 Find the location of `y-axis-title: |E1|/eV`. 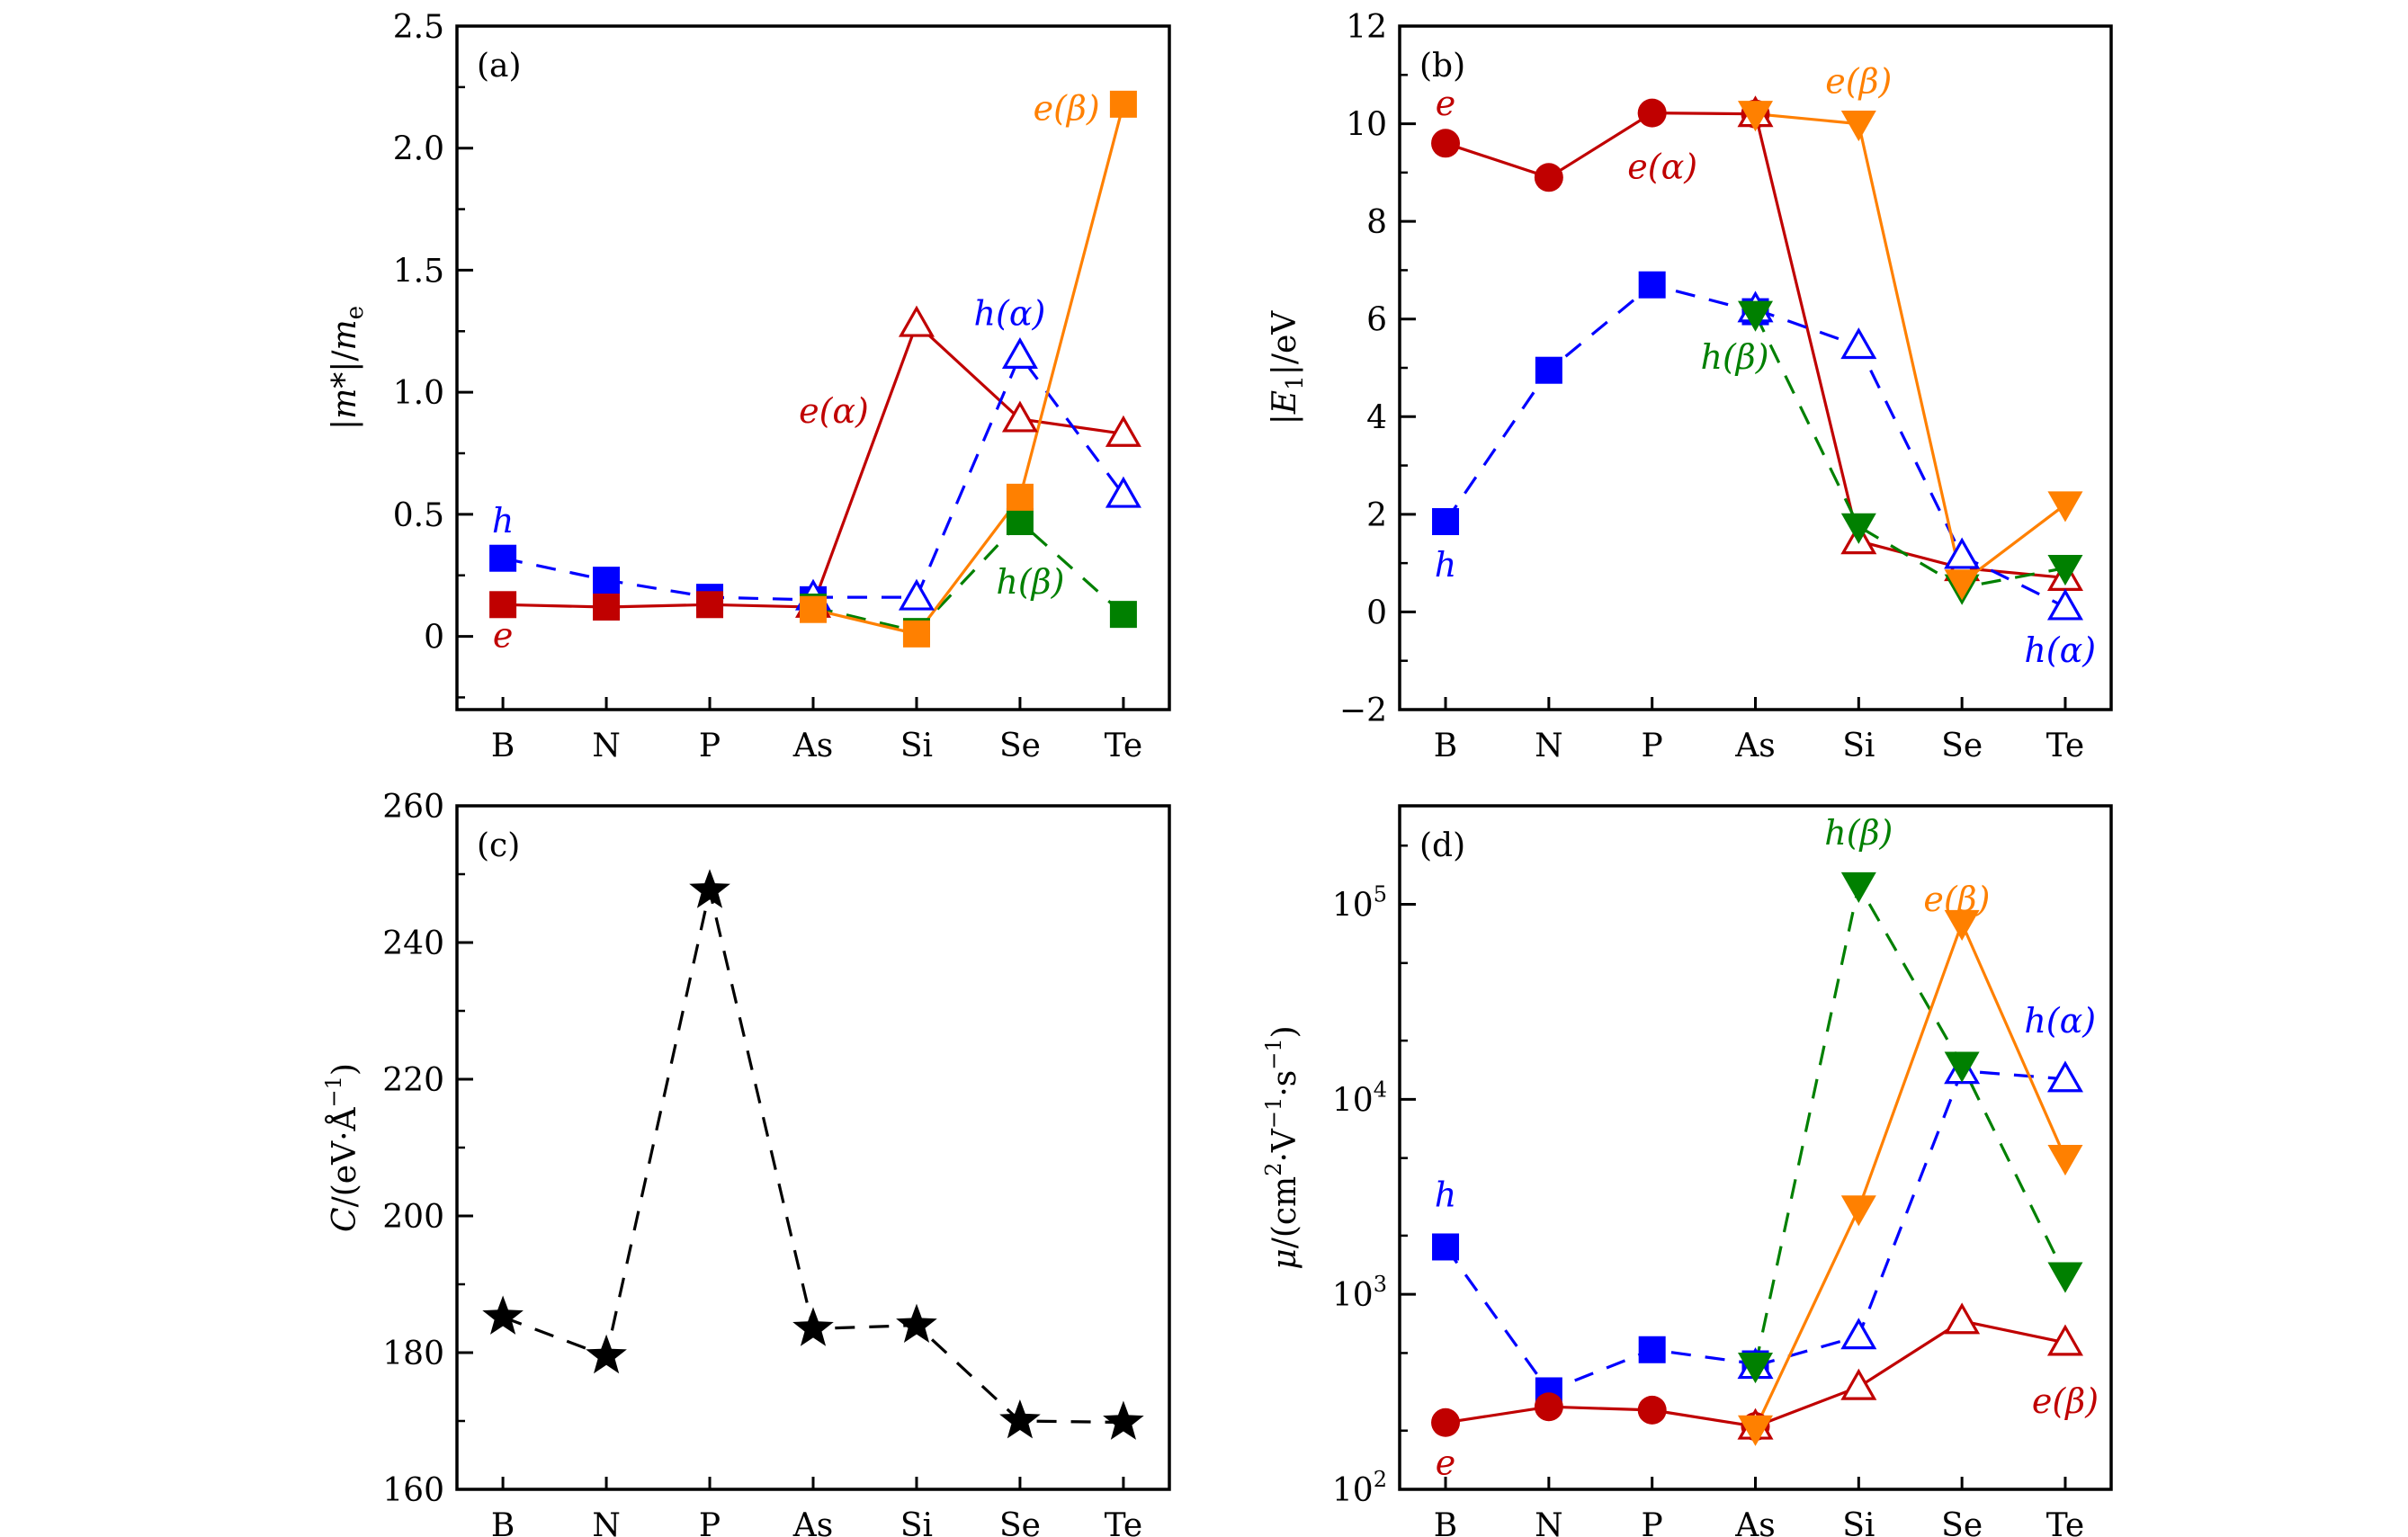

y-axis-title: |E1|/eV is located at coordinates (1288, 367).